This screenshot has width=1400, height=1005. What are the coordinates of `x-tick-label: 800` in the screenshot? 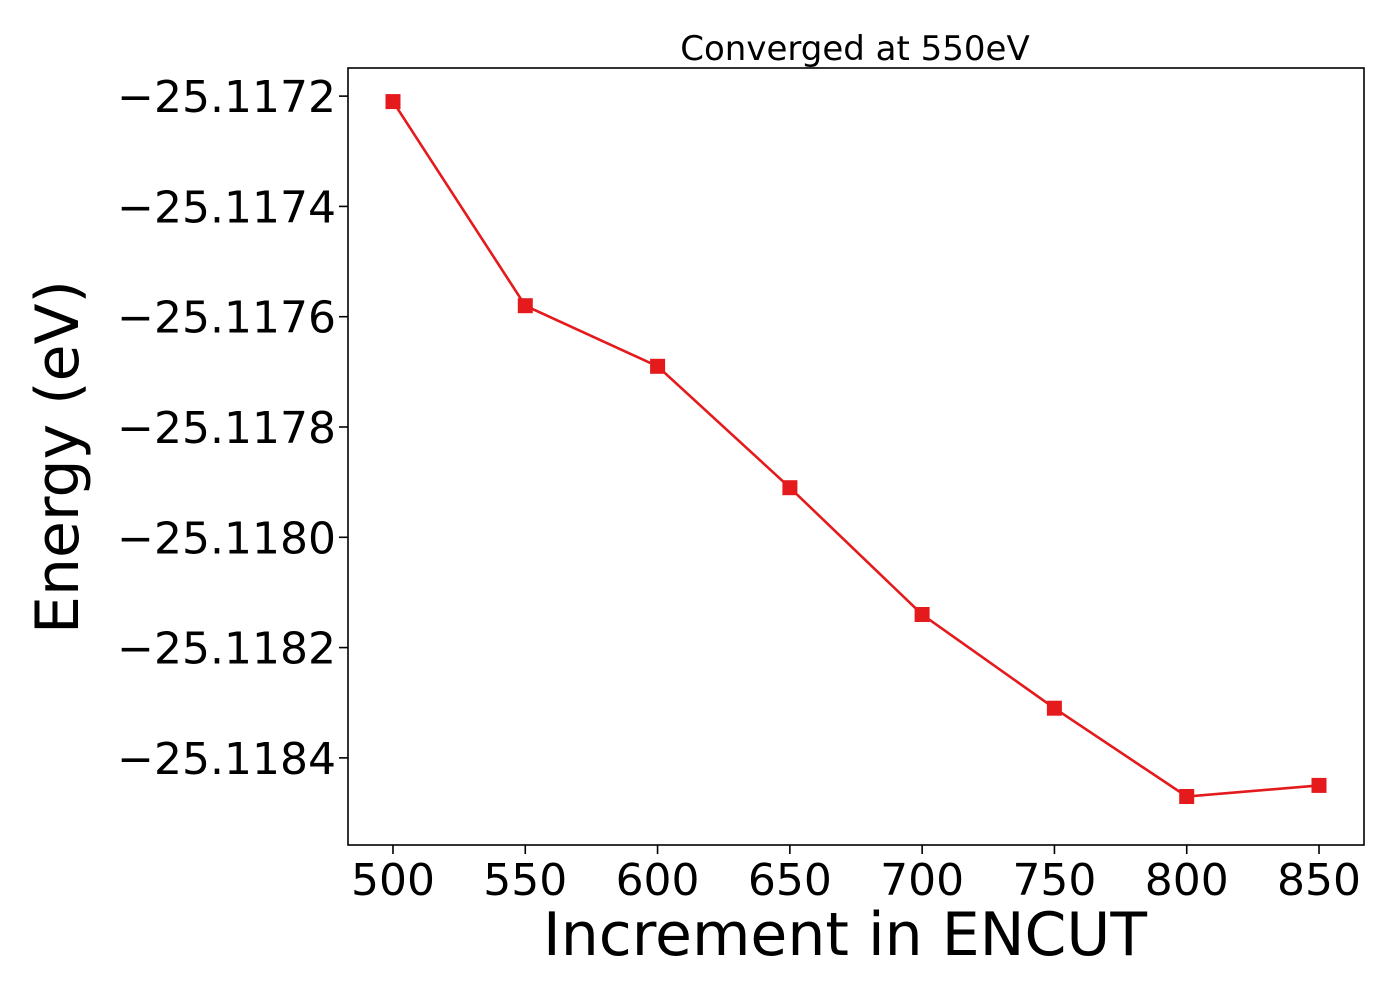 It's located at (1187, 880).